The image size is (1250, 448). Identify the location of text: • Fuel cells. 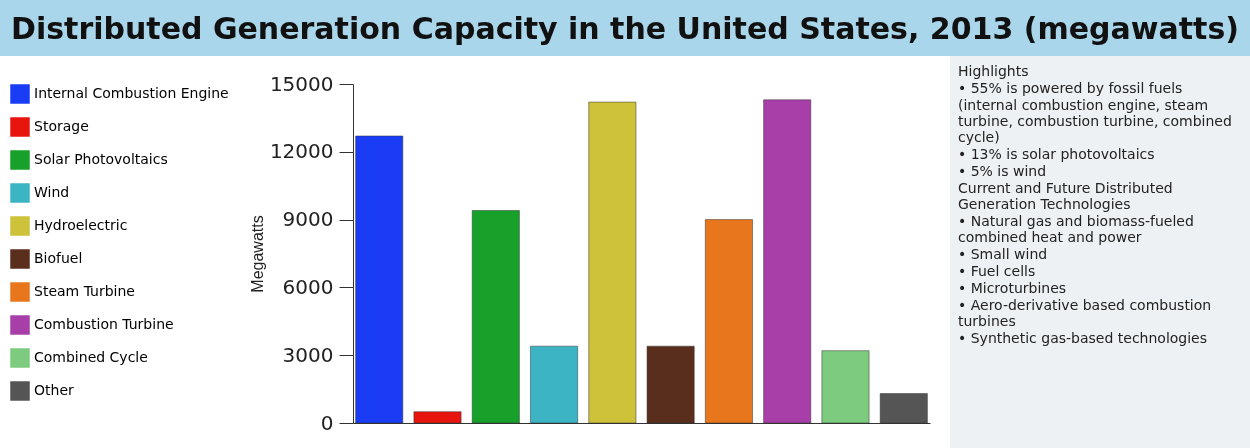
(997, 271).